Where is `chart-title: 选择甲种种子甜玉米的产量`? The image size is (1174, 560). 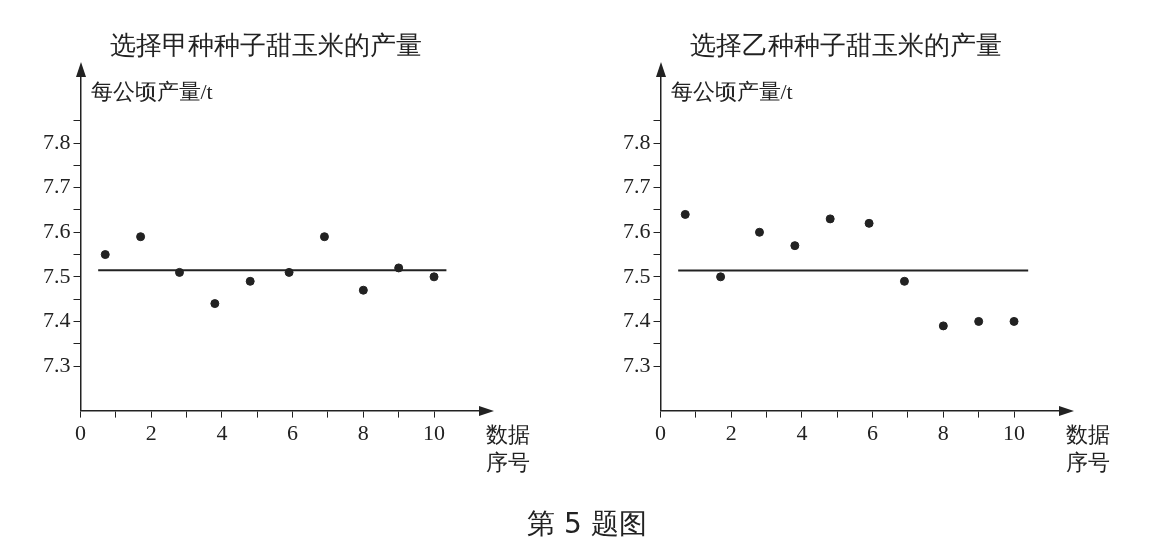 chart-title: 选择甲种种子甜玉米的产量 is located at coordinates (266, 46).